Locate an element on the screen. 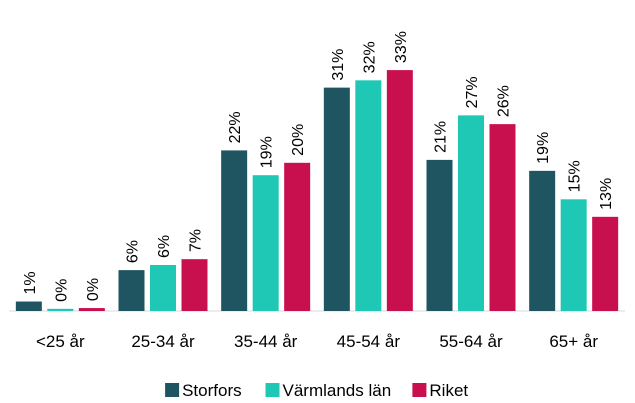 The image size is (635, 403). data-label: 21% is located at coordinates (441, 137).